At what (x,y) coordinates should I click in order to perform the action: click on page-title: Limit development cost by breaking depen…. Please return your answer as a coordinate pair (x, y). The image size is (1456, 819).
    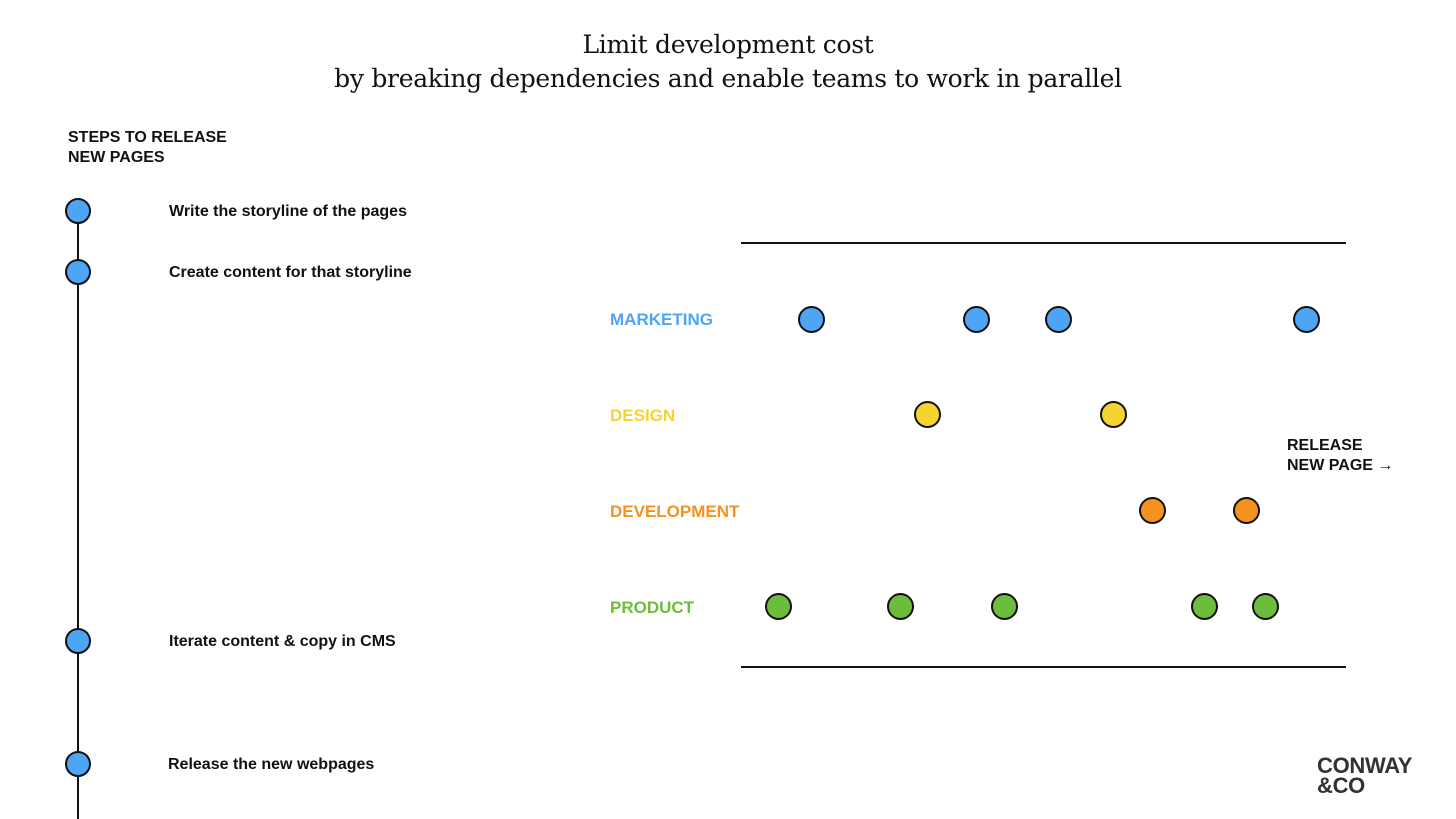
    Looking at the image, I should click on (728, 62).